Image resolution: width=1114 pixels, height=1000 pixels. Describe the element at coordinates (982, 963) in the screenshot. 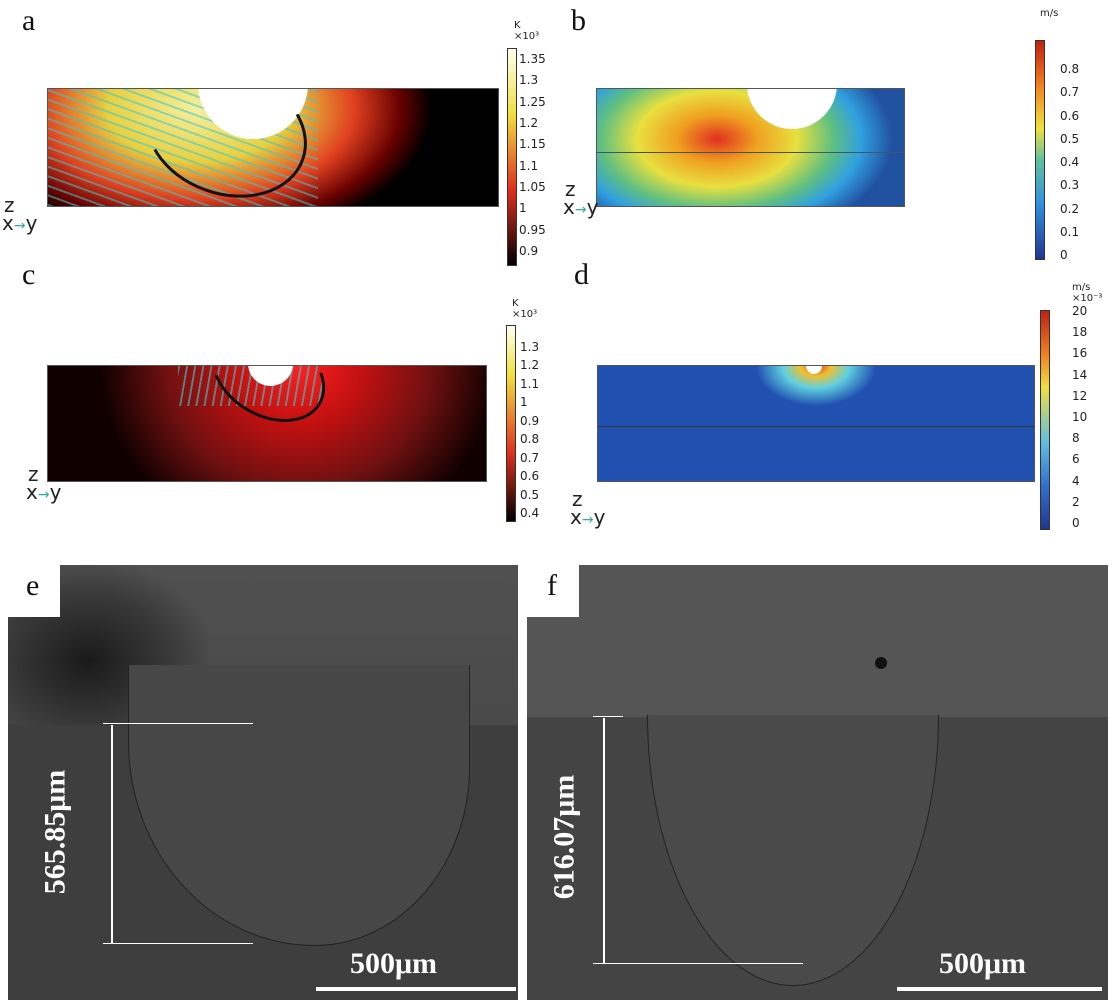

I see `scalebar-label-f: 500μm` at that location.